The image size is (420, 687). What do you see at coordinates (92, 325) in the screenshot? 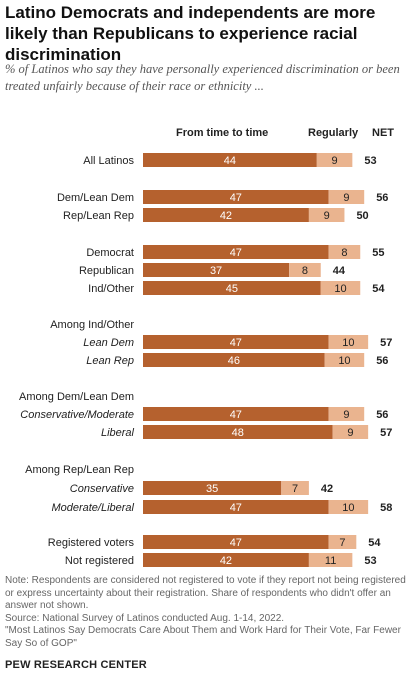
I see `group-header-label: Among Ind/Other` at bounding box center [92, 325].